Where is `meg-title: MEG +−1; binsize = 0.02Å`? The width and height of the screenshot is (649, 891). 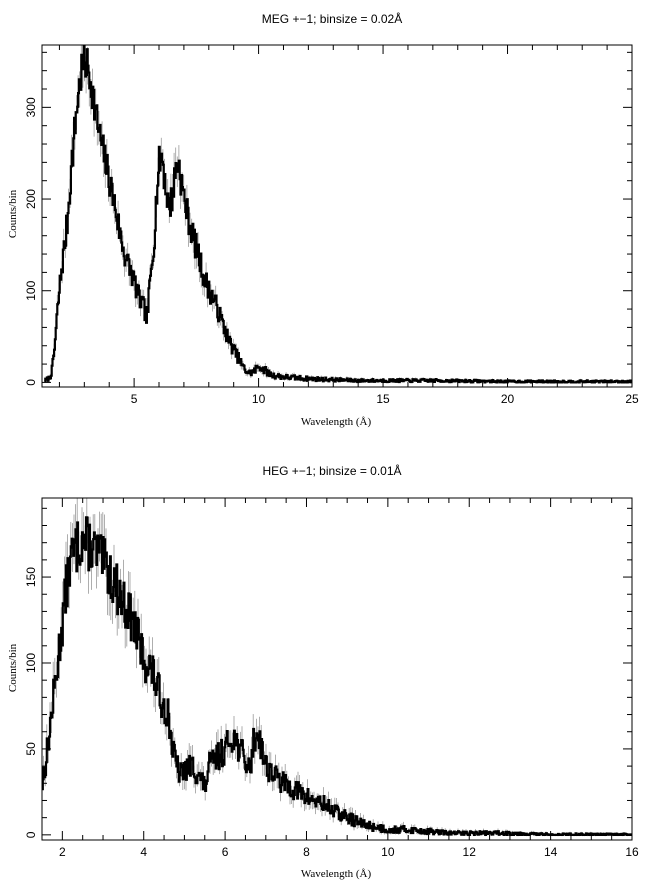 meg-title: MEG +−1; binsize = 0.02Å is located at coordinates (332, 18).